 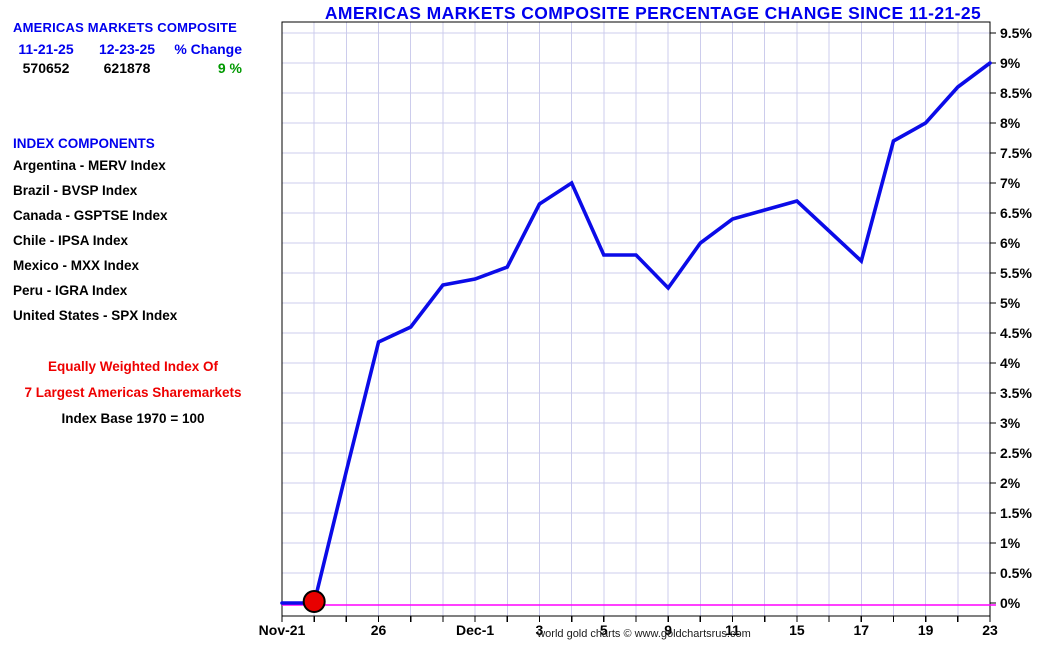 What do you see at coordinates (1010, 363) in the screenshot?
I see `y-axis-tick-label: 4%` at bounding box center [1010, 363].